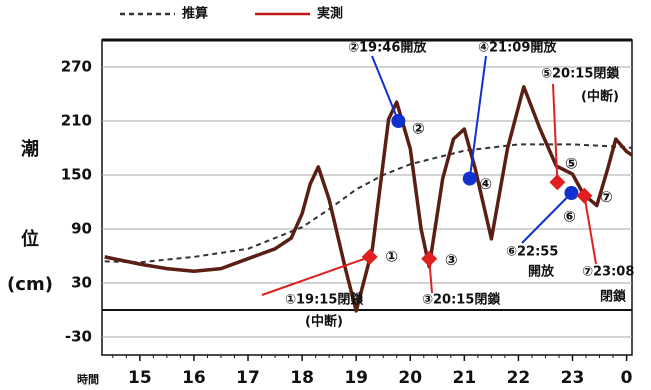 This screenshot has height=390, width=651. What do you see at coordinates (606, 197) in the screenshot?
I see `event-tag: ⑦` at bounding box center [606, 197].